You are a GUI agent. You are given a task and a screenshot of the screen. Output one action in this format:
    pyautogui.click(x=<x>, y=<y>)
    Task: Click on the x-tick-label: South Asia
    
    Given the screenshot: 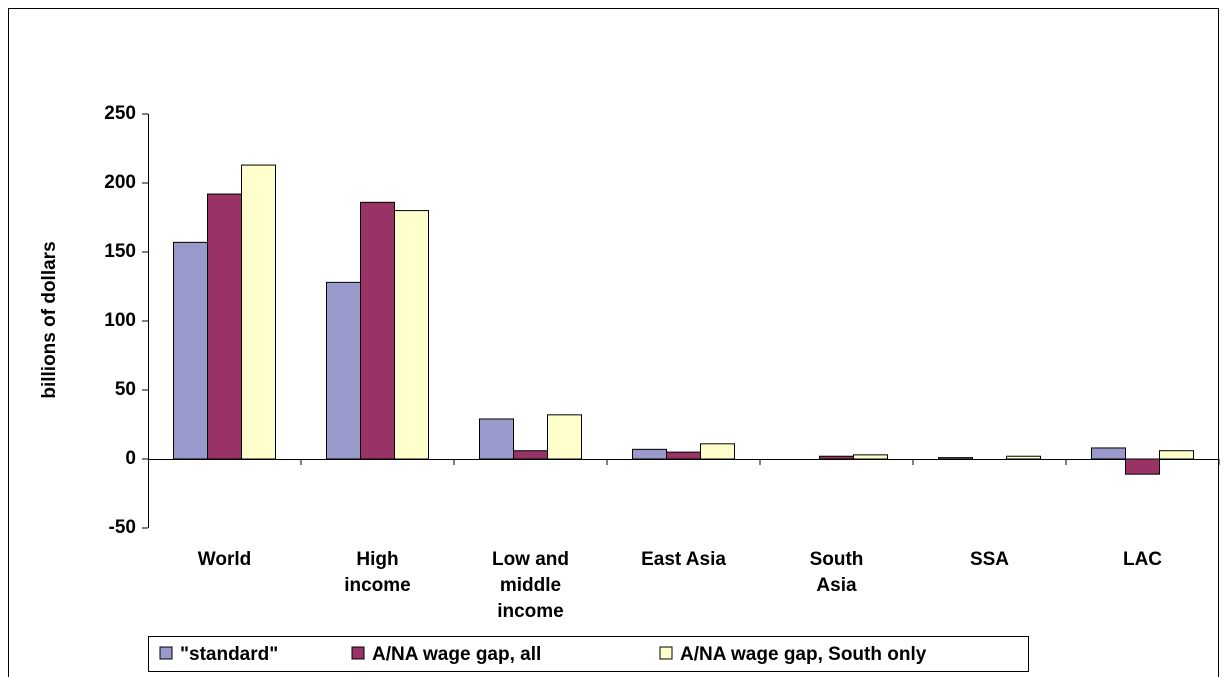 What is the action you would take?
    pyautogui.click(x=836, y=572)
    